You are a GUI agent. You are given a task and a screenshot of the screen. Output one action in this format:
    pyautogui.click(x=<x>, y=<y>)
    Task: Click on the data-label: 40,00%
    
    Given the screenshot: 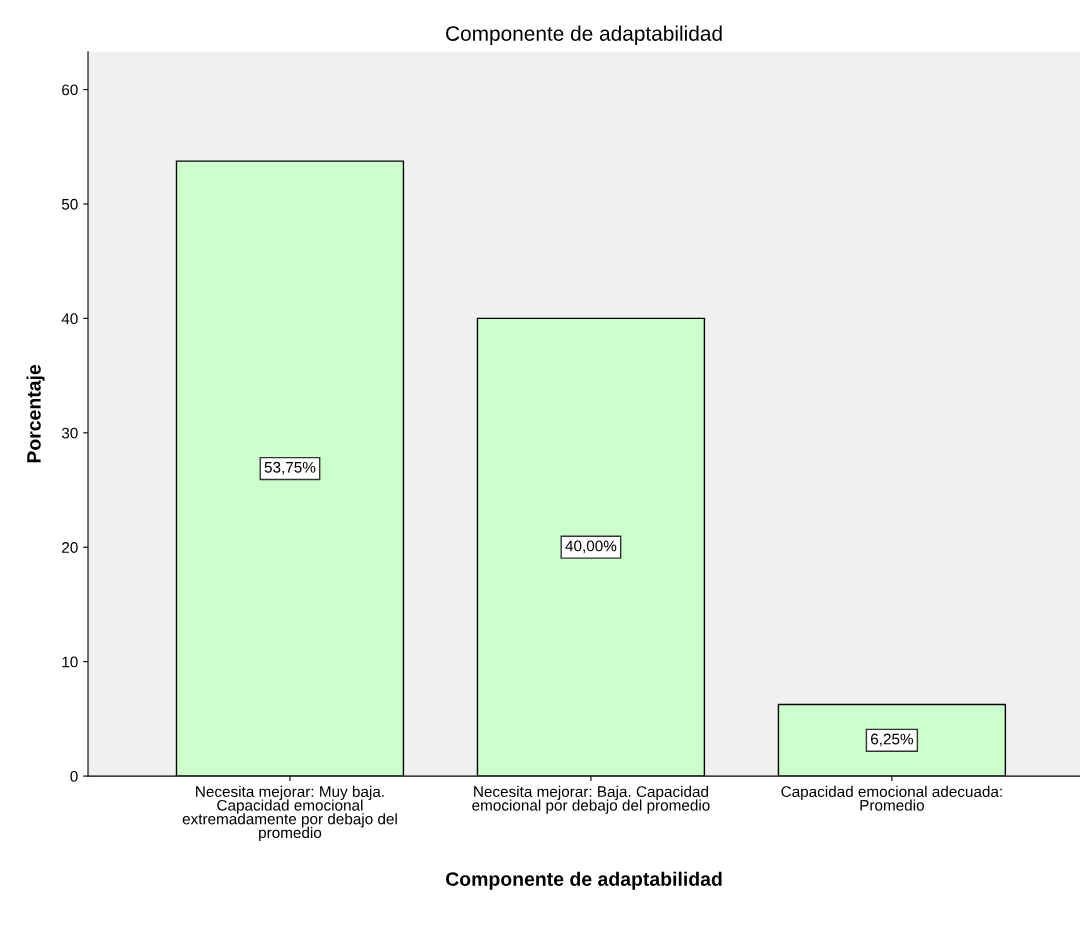 What is the action you would take?
    pyautogui.click(x=591, y=547)
    